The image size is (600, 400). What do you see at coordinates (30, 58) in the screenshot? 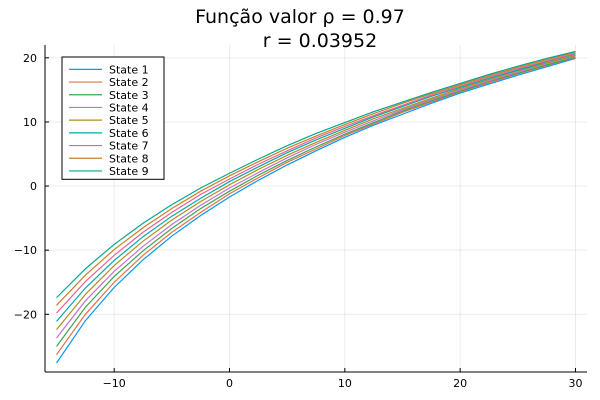
I see `y-tick-label: 20` at bounding box center [30, 58].